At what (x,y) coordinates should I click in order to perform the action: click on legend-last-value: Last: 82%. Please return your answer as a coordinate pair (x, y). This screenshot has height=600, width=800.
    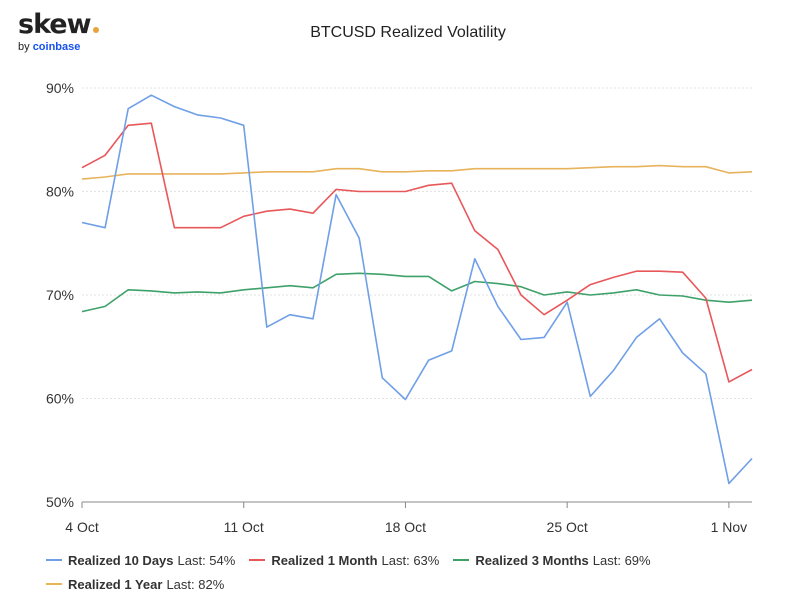
    Looking at the image, I should click on (195, 584).